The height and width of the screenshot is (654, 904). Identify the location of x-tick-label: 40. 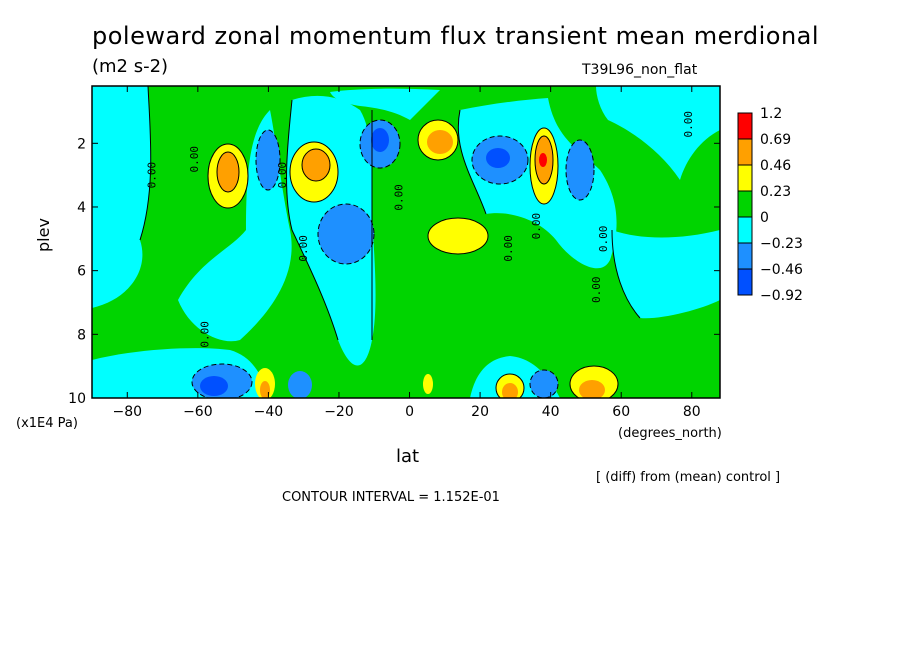
(551, 412).